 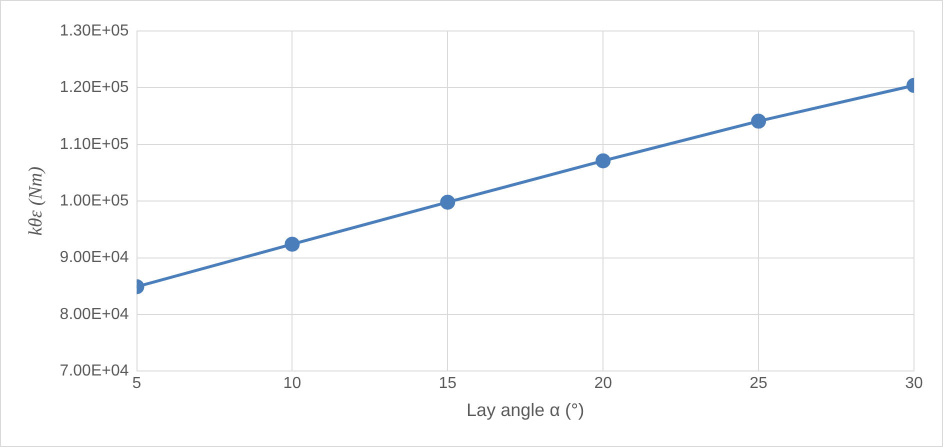 What do you see at coordinates (94, 87) in the screenshot?
I see `y-tick-label: 1.20E+05` at bounding box center [94, 87].